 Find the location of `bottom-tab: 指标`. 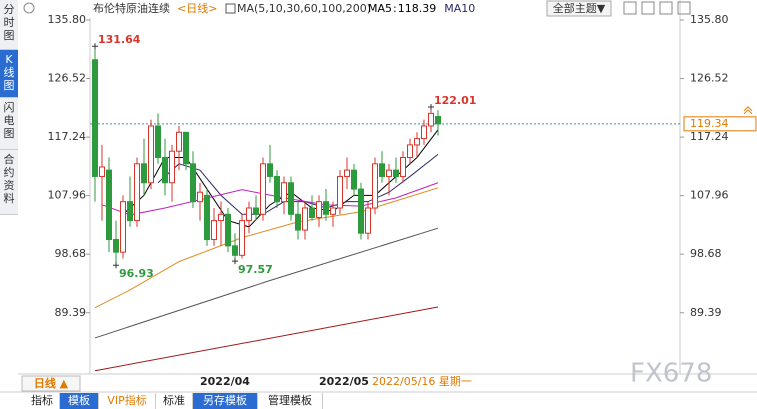

bottom-tab: 指标 is located at coordinates (42, 401).